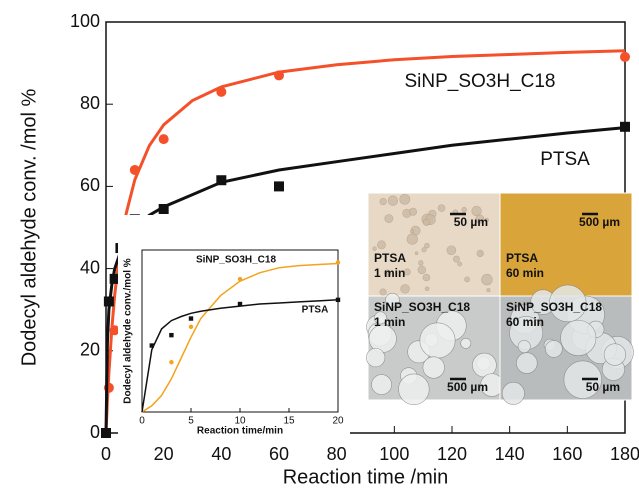 The height and width of the screenshot is (490, 639). I want to click on x-axis-title: Reaction time/min, so click(240, 431).